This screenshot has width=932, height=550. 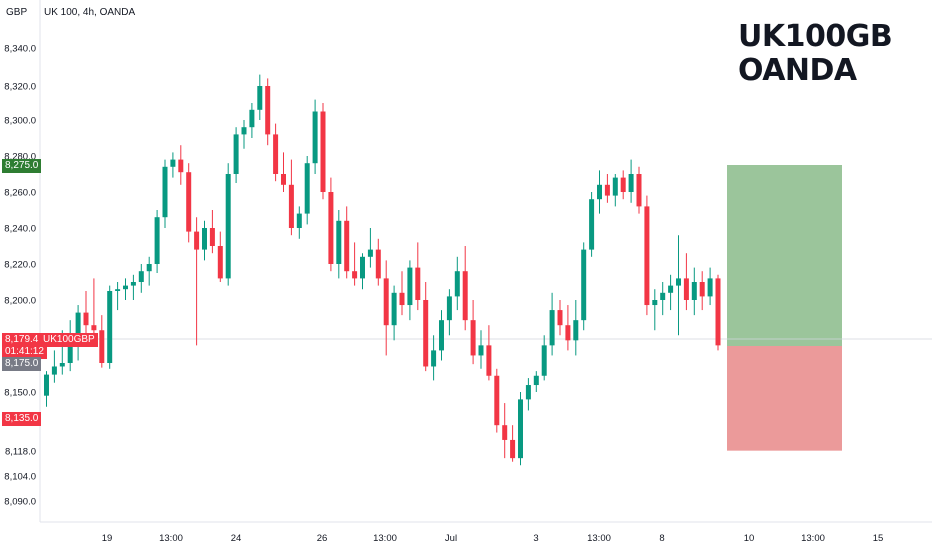 What do you see at coordinates (20, 452) in the screenshot?
I see `price-tick-label: 8,118.0` at bounding box center [20, 452].